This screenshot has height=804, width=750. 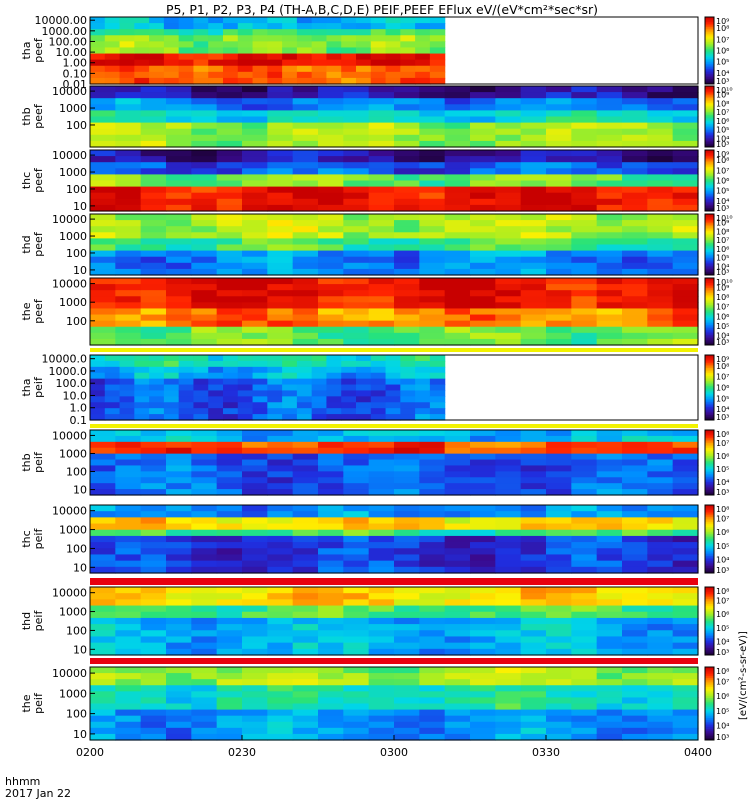 I want to click on x-tick-label: 0400, so click(x=698, y=752).